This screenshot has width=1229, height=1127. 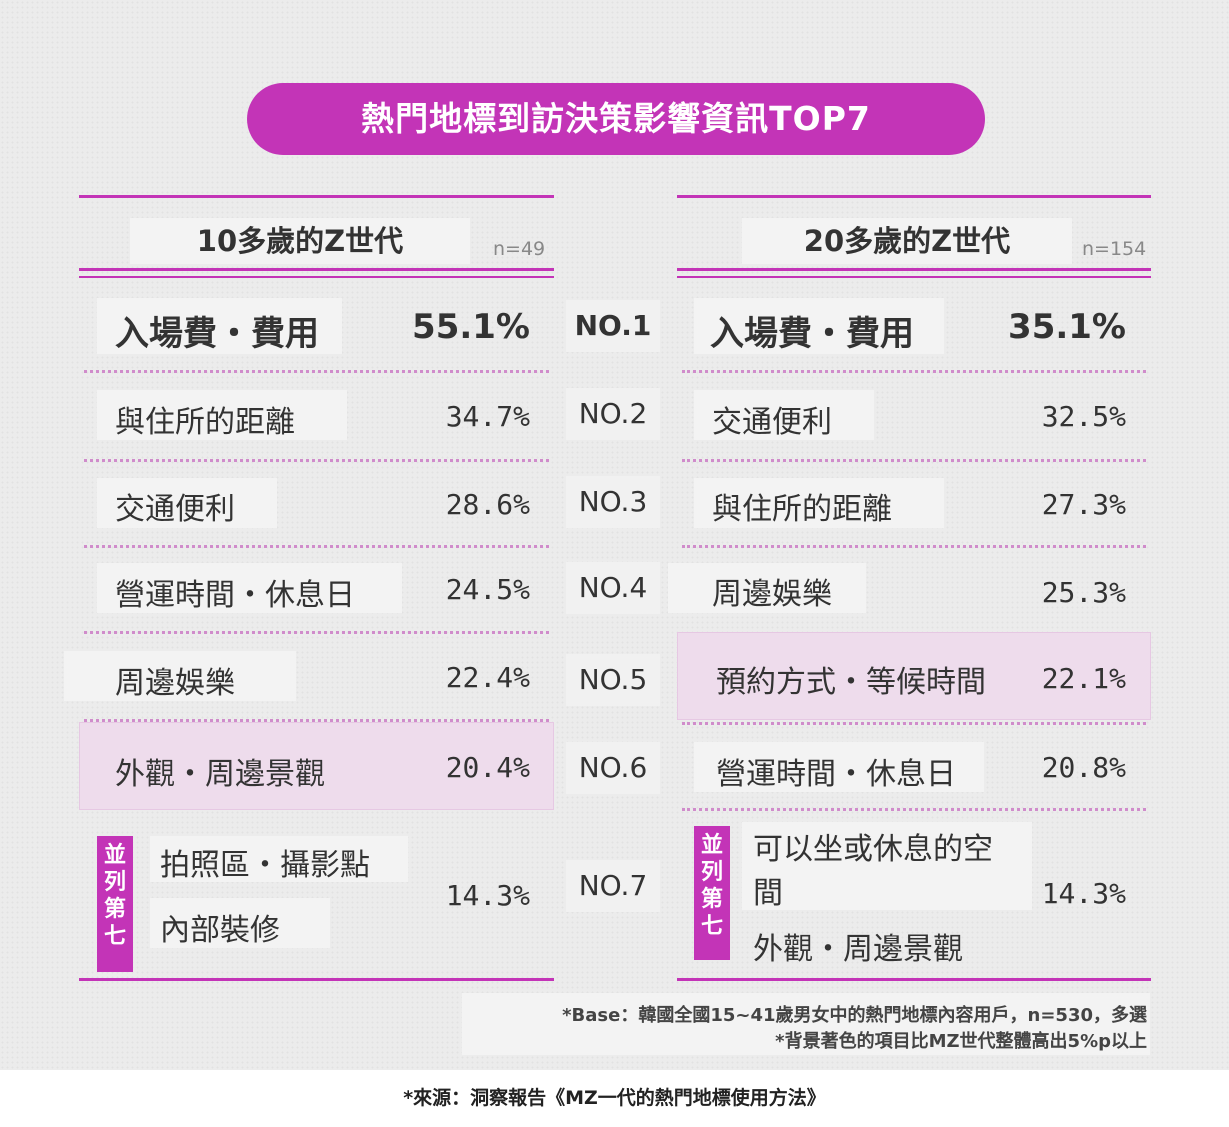 I want to click on rank-4: NO.4, so click(x=613, y=588).